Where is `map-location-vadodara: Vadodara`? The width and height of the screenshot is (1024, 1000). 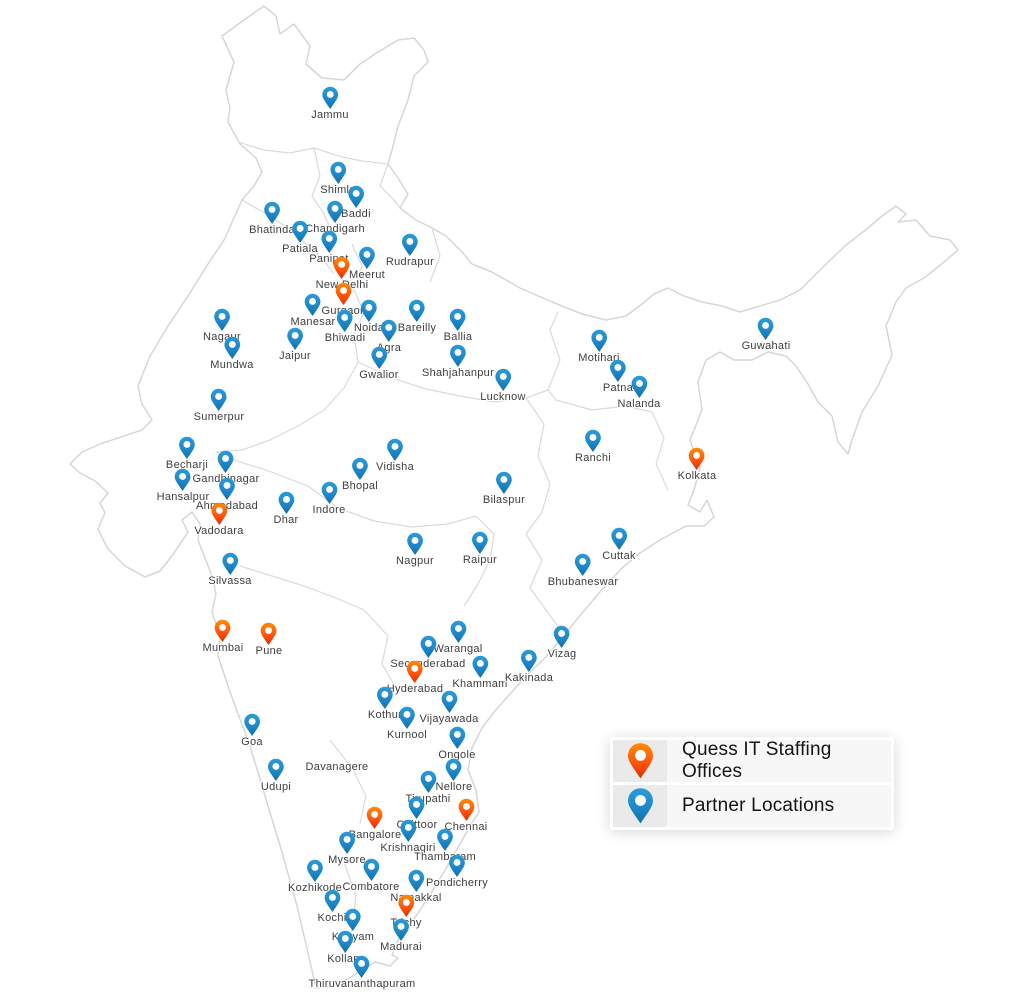 map-location-vadodara: Vadodara is located at coordinates (218, 519).